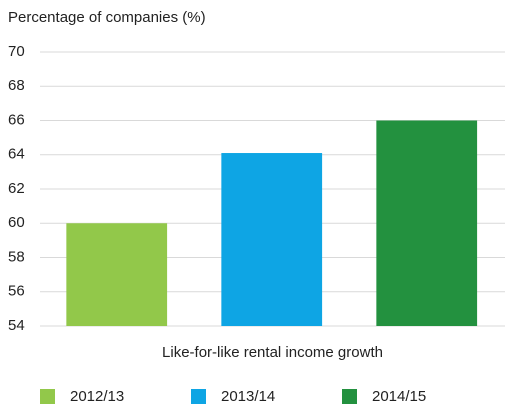 This screenshot has height=407, width=519. What do you see at coordinates (16, 119) in the screenshot?
I see `y-tick-label: 66` at bounding box center [16, 119].